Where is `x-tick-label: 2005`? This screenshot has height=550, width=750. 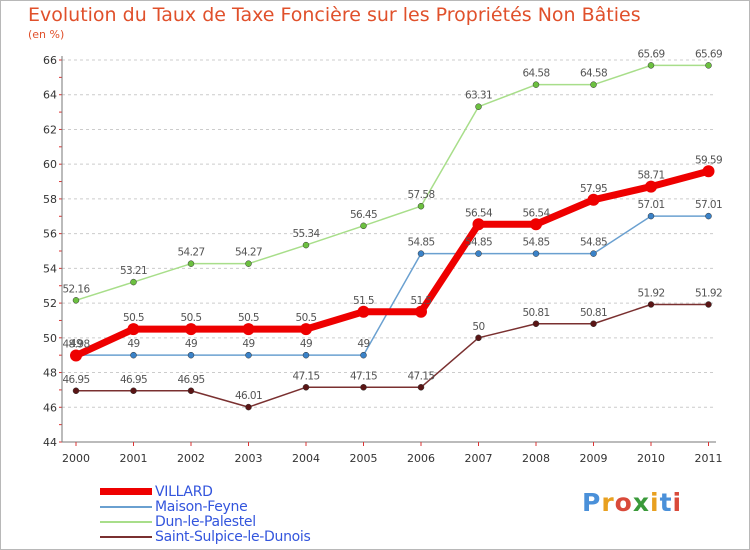 x-tick-label: 2005 is located at coordinates (364, 458).